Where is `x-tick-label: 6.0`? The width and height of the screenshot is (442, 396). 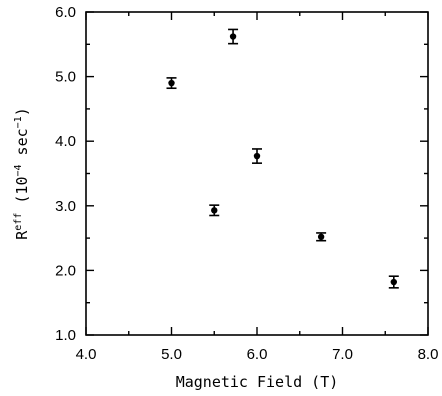 x-tick-label: 6.0 is located at coordinates (257, 354).